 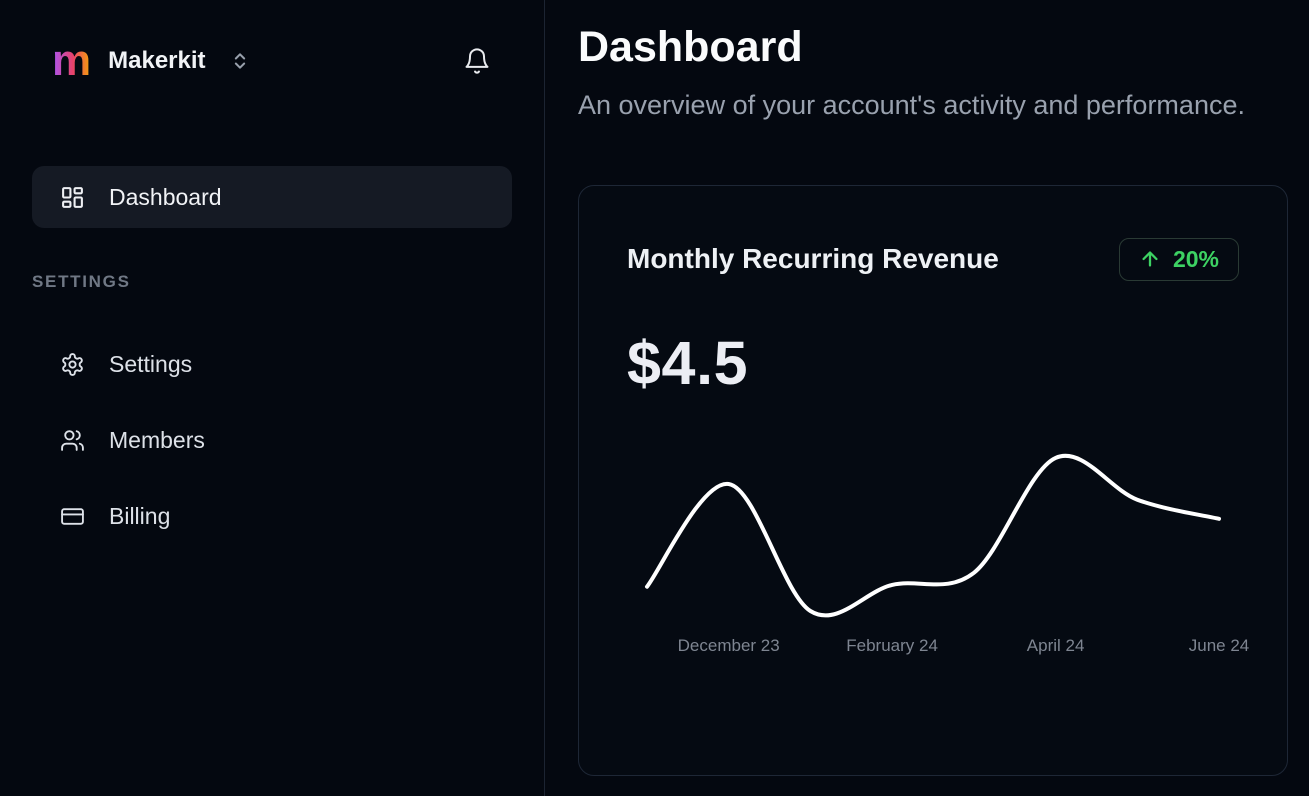 I want to click on notifications-button, so click(x=477, y=61).